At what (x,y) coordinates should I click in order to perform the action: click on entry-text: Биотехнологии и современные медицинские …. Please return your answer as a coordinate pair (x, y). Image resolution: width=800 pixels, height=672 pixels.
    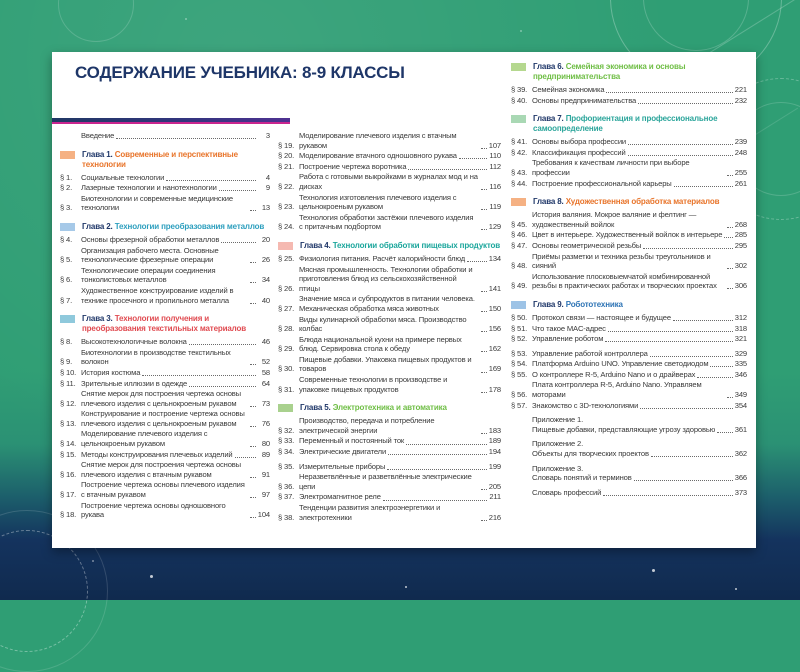
    Looking at the image, I should click on (157, 203).